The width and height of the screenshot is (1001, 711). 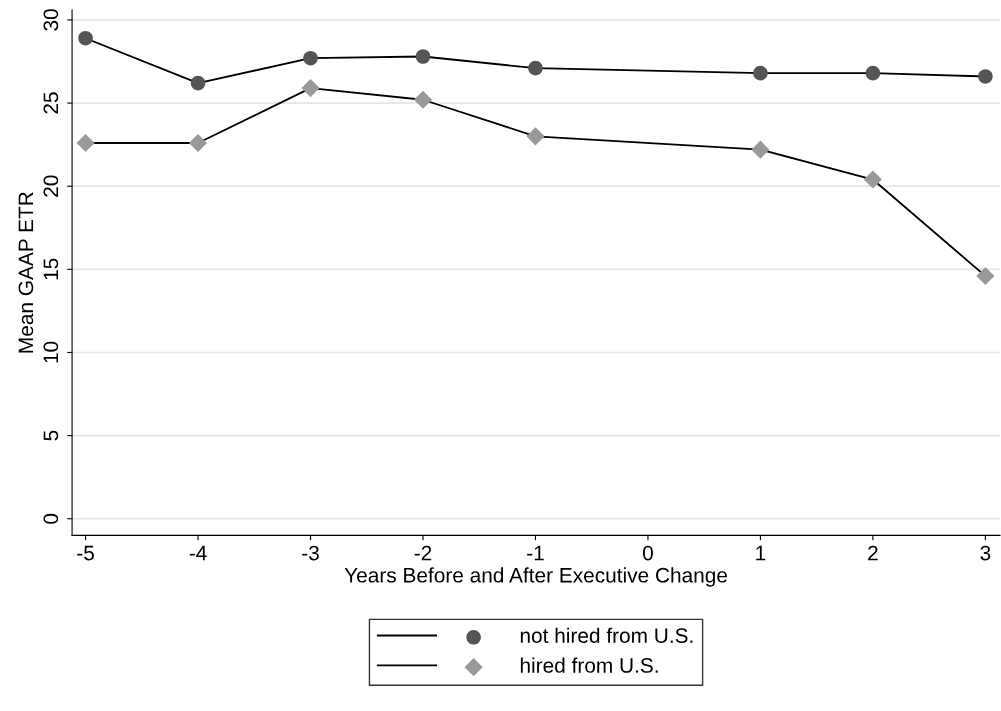 I want to click on x-tick-label: -1, so click(x=535, y=553).